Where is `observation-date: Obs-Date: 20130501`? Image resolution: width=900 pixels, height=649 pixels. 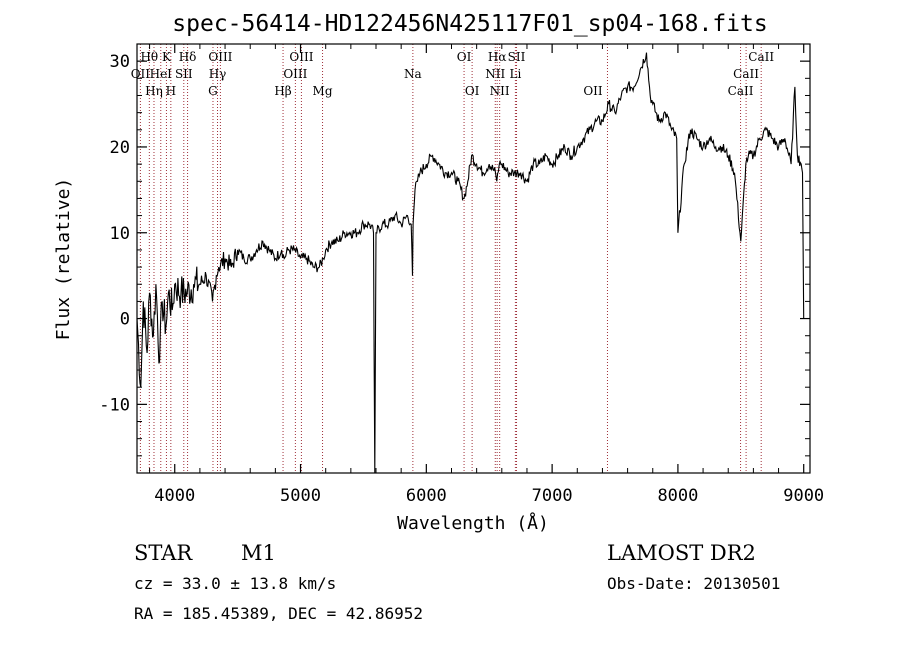
observation-date: Obs-Date: 20130501 is located at coordinates (693, 583).